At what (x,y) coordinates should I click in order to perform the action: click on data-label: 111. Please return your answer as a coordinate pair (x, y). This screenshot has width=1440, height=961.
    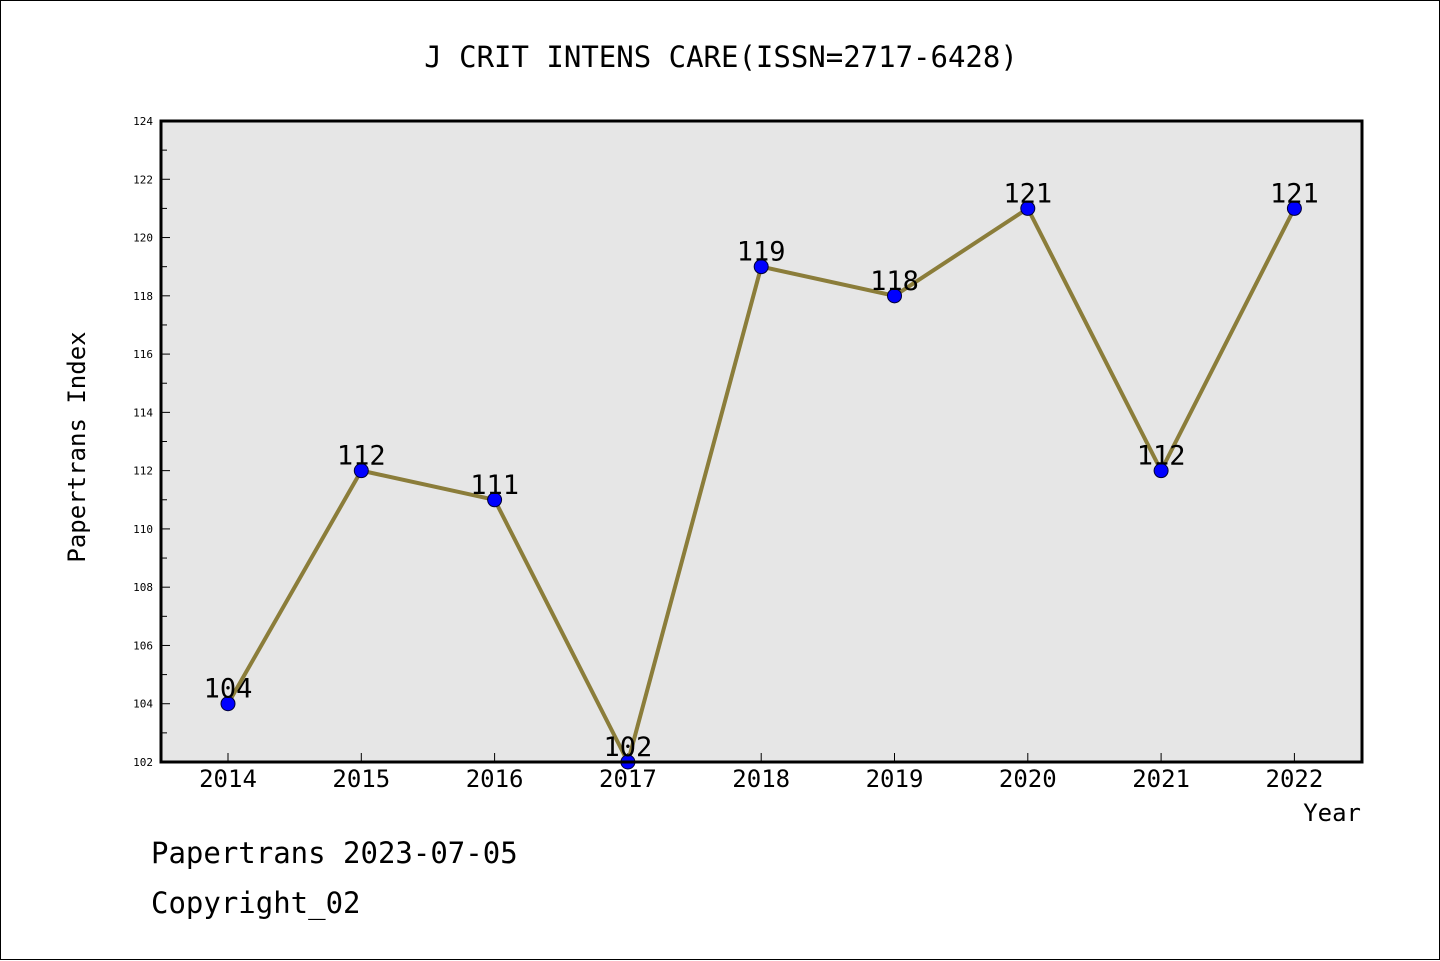
    Looking at the image, I should click on (494, 485).